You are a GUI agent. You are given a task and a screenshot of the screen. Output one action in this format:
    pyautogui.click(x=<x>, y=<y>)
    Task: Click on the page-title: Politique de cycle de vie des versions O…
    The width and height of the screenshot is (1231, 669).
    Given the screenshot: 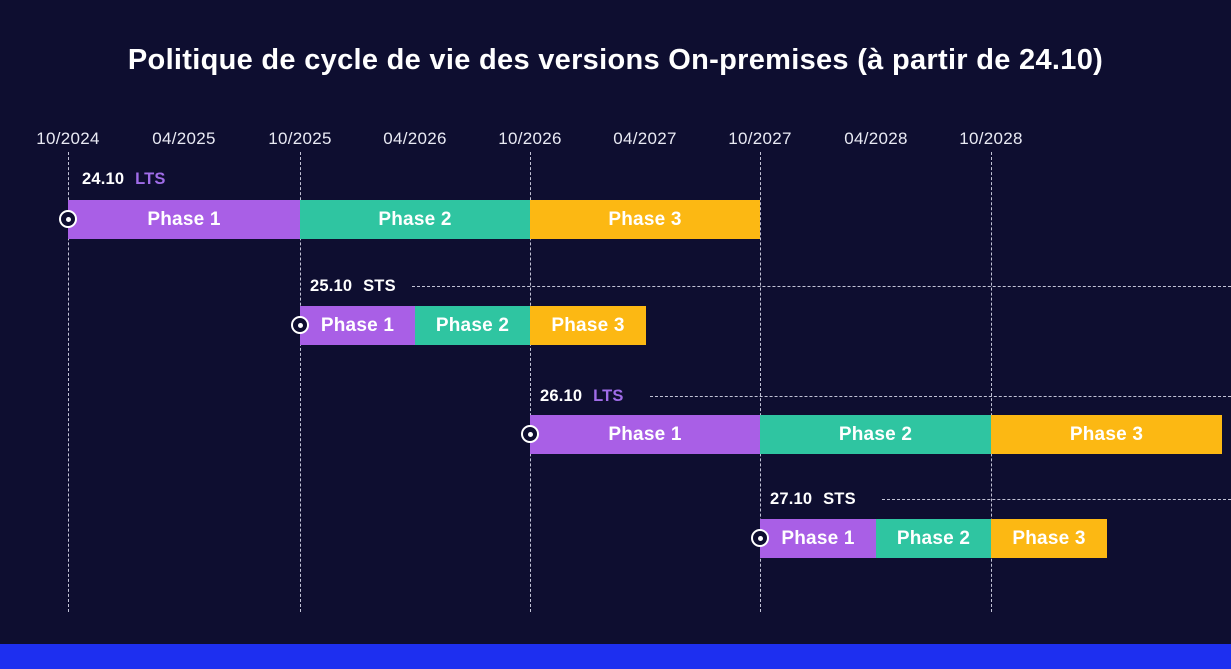 What is the action you would take?
    pyautogui.click(x=615, y=60)
    